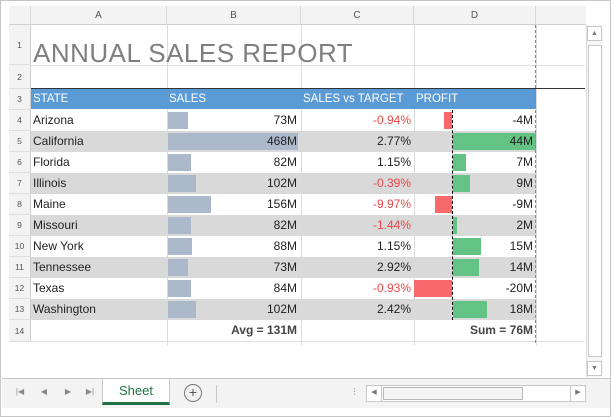 The image size is (611, 417). What do you see at coordinates (51, 162) in the screenshot?
I see `state-cell: Florida` at bounding box center [51, 162].